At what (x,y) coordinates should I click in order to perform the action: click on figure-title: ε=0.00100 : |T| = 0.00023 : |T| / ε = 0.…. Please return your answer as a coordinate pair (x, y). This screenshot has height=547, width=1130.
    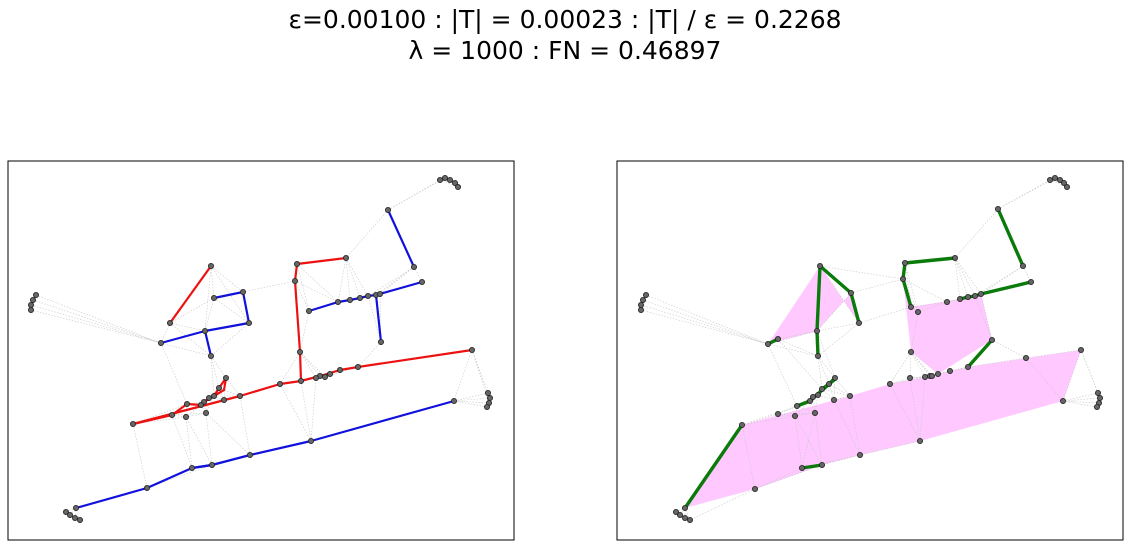
    Looking at the image, I should click on (565, 35).